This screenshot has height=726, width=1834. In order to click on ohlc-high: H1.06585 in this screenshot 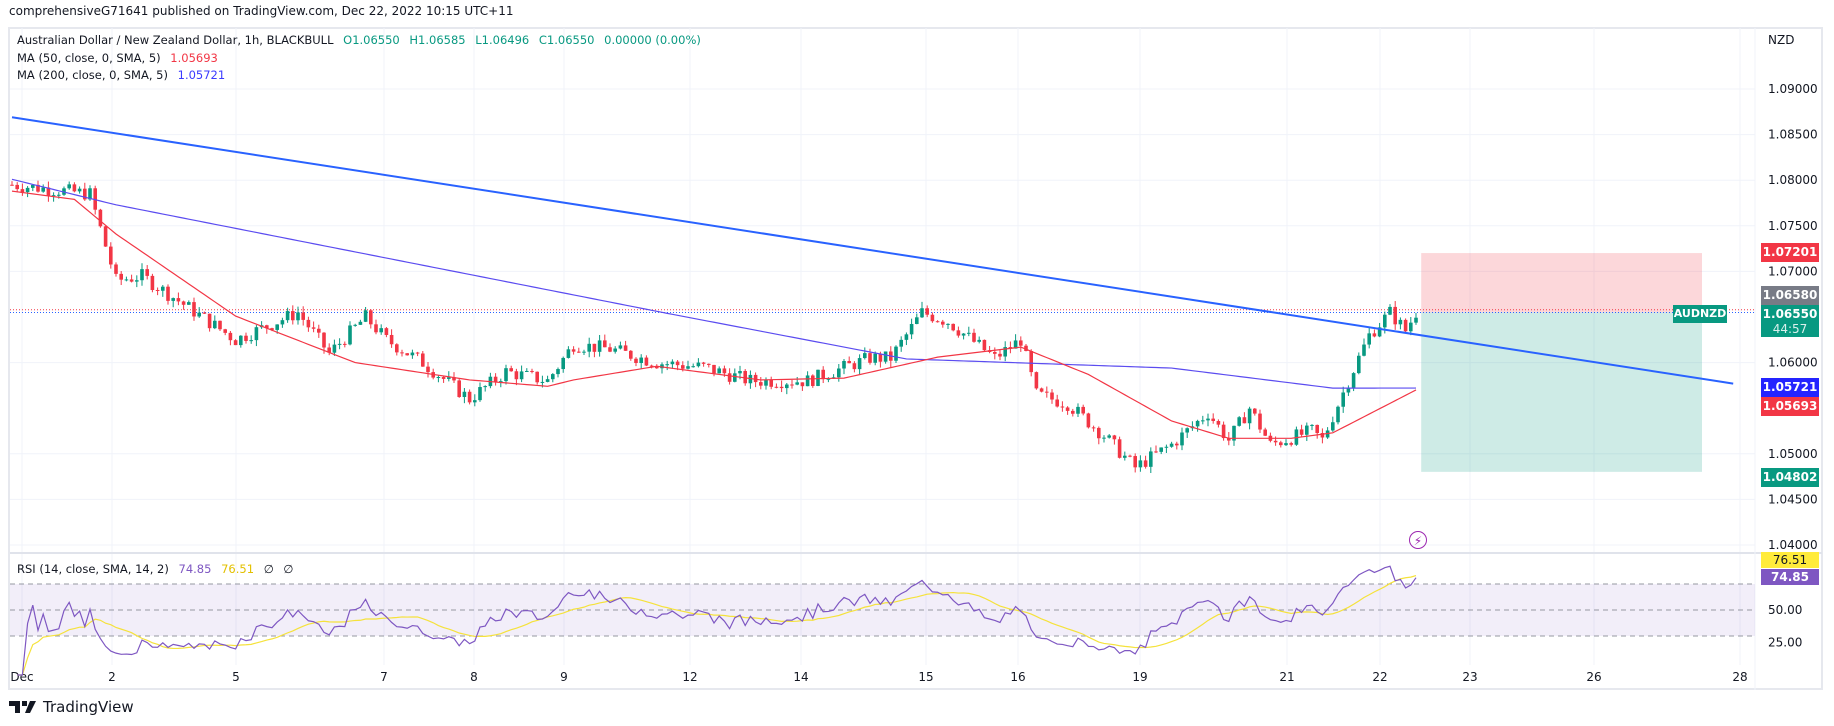, I will do `click(437, 40)`.